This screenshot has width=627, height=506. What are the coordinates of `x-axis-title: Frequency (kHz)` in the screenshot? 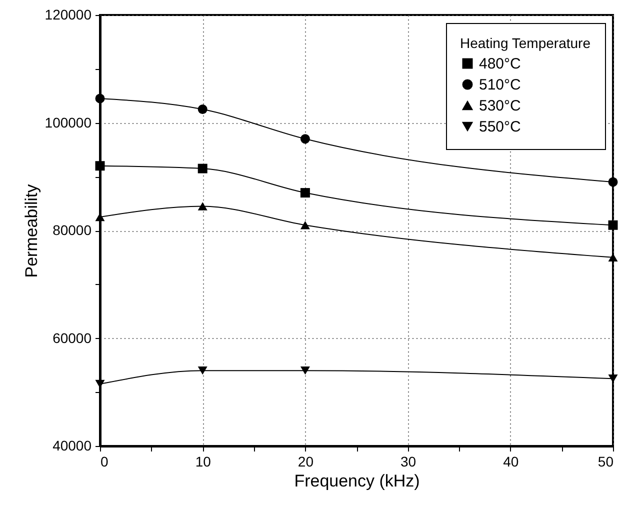 It's located at (357, 481).